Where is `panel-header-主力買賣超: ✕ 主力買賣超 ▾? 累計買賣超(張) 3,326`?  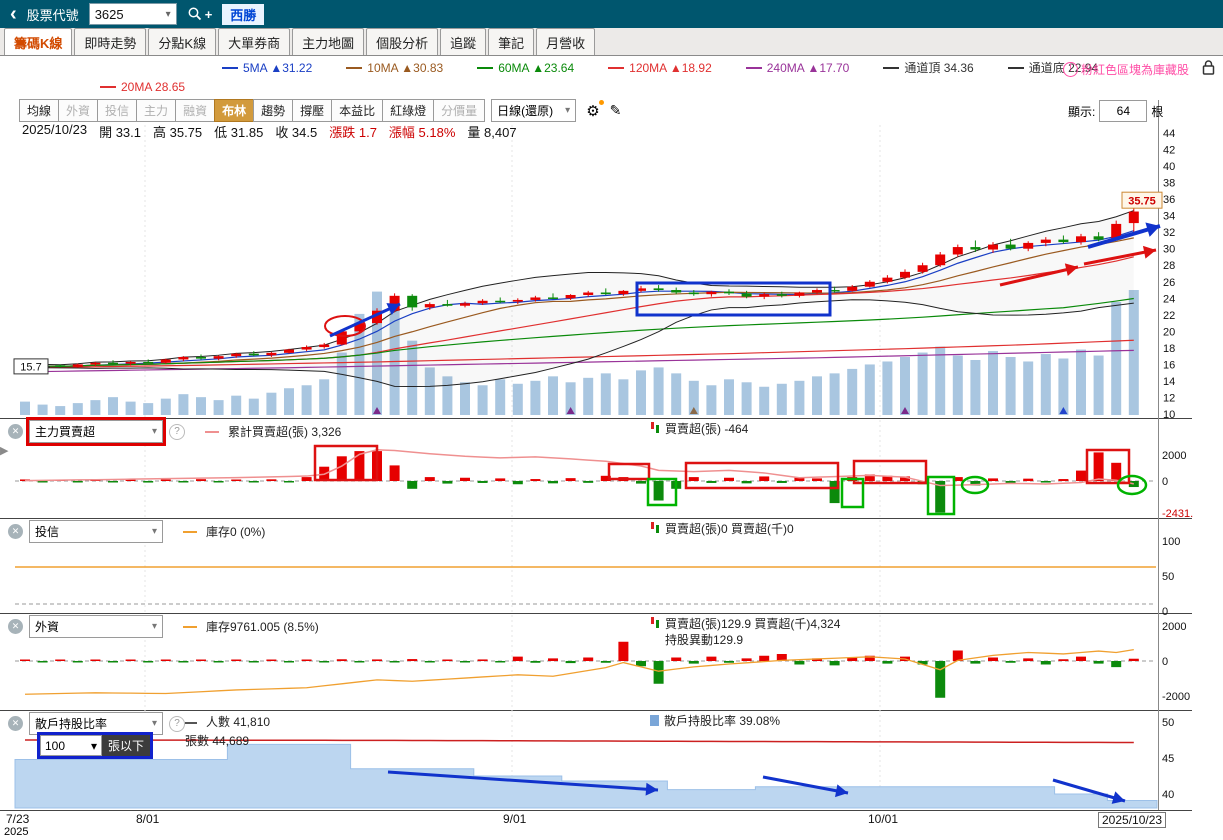 panel-header-主力買賣超: ✕ 主力買賣超 ▾? 累計買賣超(張) 3,326 is located at coordinates (174, 431).